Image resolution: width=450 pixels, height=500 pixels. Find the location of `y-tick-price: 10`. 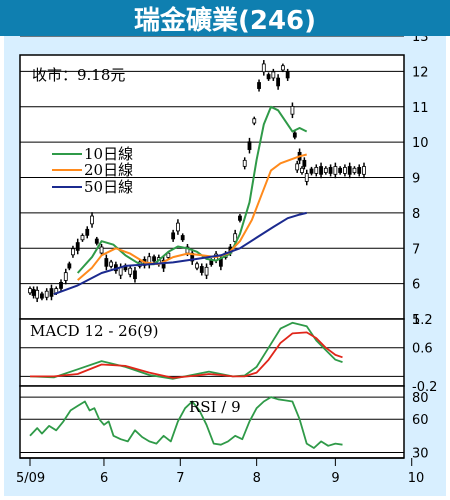

y-tick-price: 10 is located at coordinates (420, 143).